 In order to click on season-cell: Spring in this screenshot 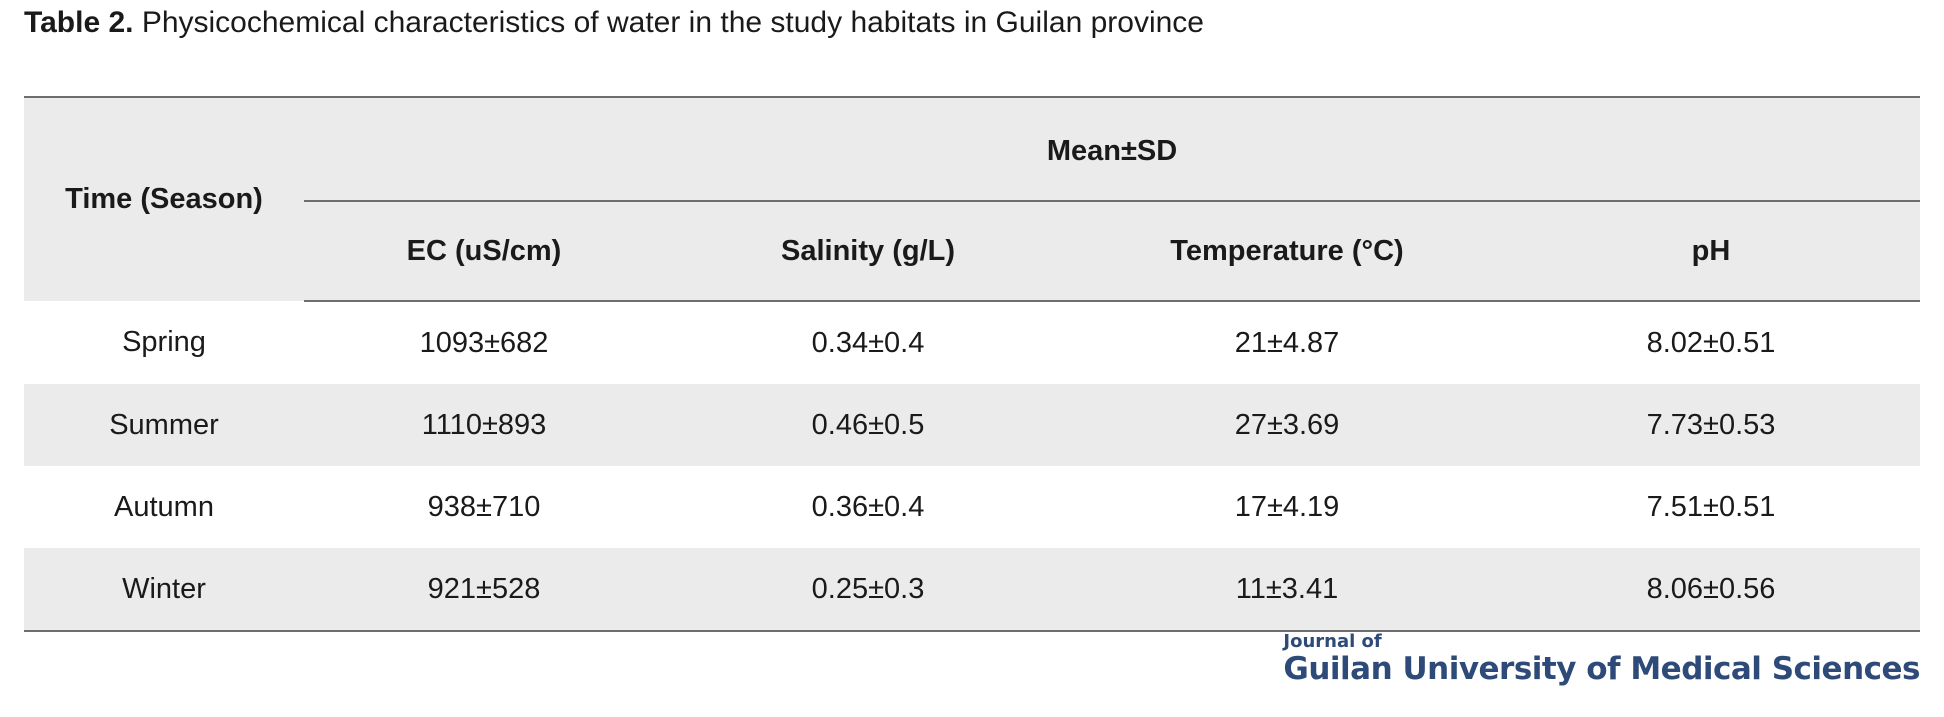, I will do `click(164, 342)`.